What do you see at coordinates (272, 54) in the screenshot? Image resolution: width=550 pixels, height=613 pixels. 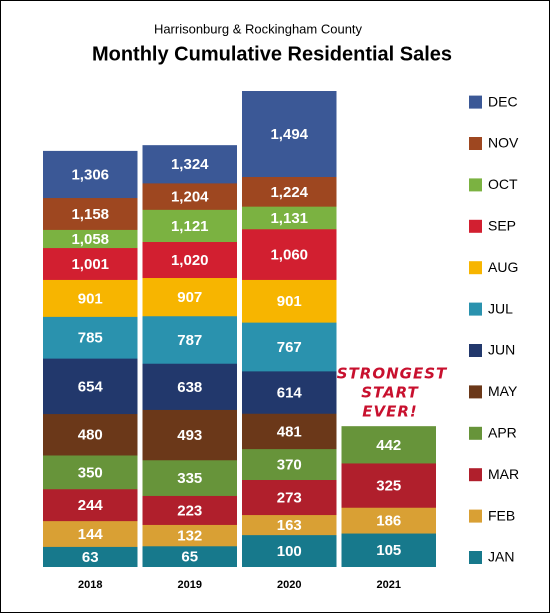 I see `chart-title: Monthly Cumulative Residential Sales` at bounding box center [272, 54].